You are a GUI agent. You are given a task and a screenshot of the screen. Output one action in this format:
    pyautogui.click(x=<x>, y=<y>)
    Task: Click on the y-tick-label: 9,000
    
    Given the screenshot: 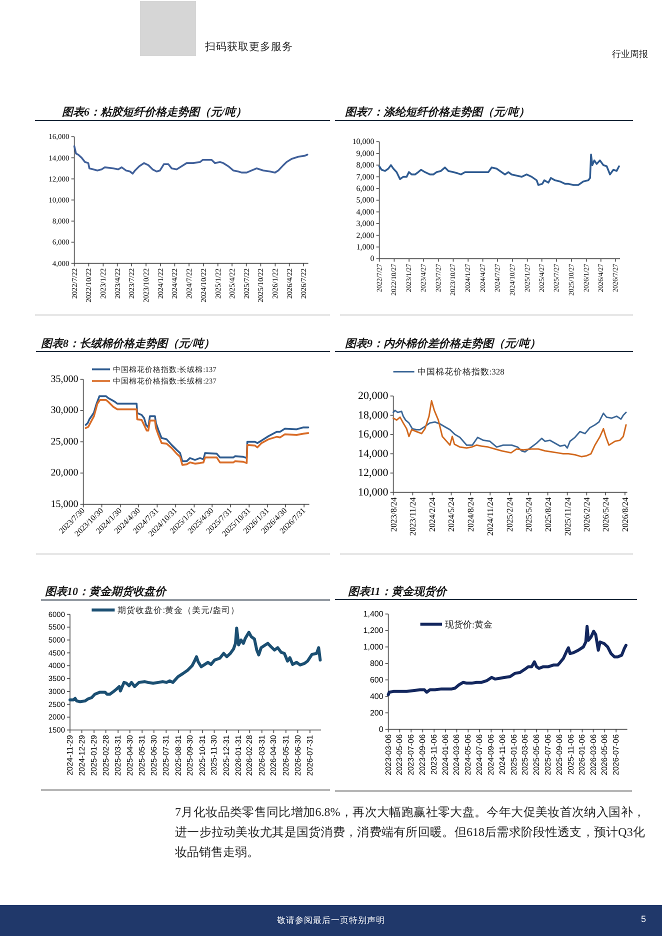 What is the action you would take?
    pyautogui.click(x=365, y=153)
    